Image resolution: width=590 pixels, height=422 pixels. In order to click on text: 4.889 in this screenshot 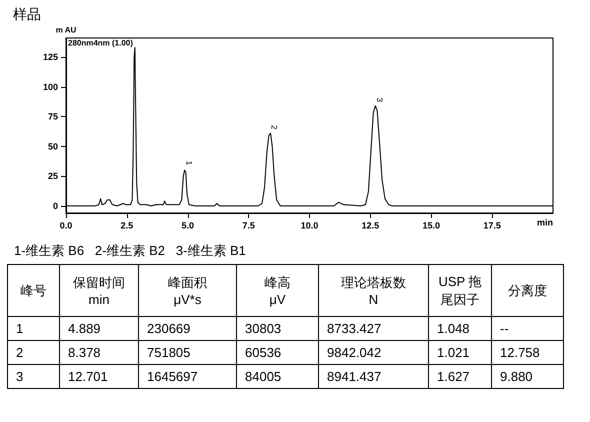, I will do `click(99, 328)`.